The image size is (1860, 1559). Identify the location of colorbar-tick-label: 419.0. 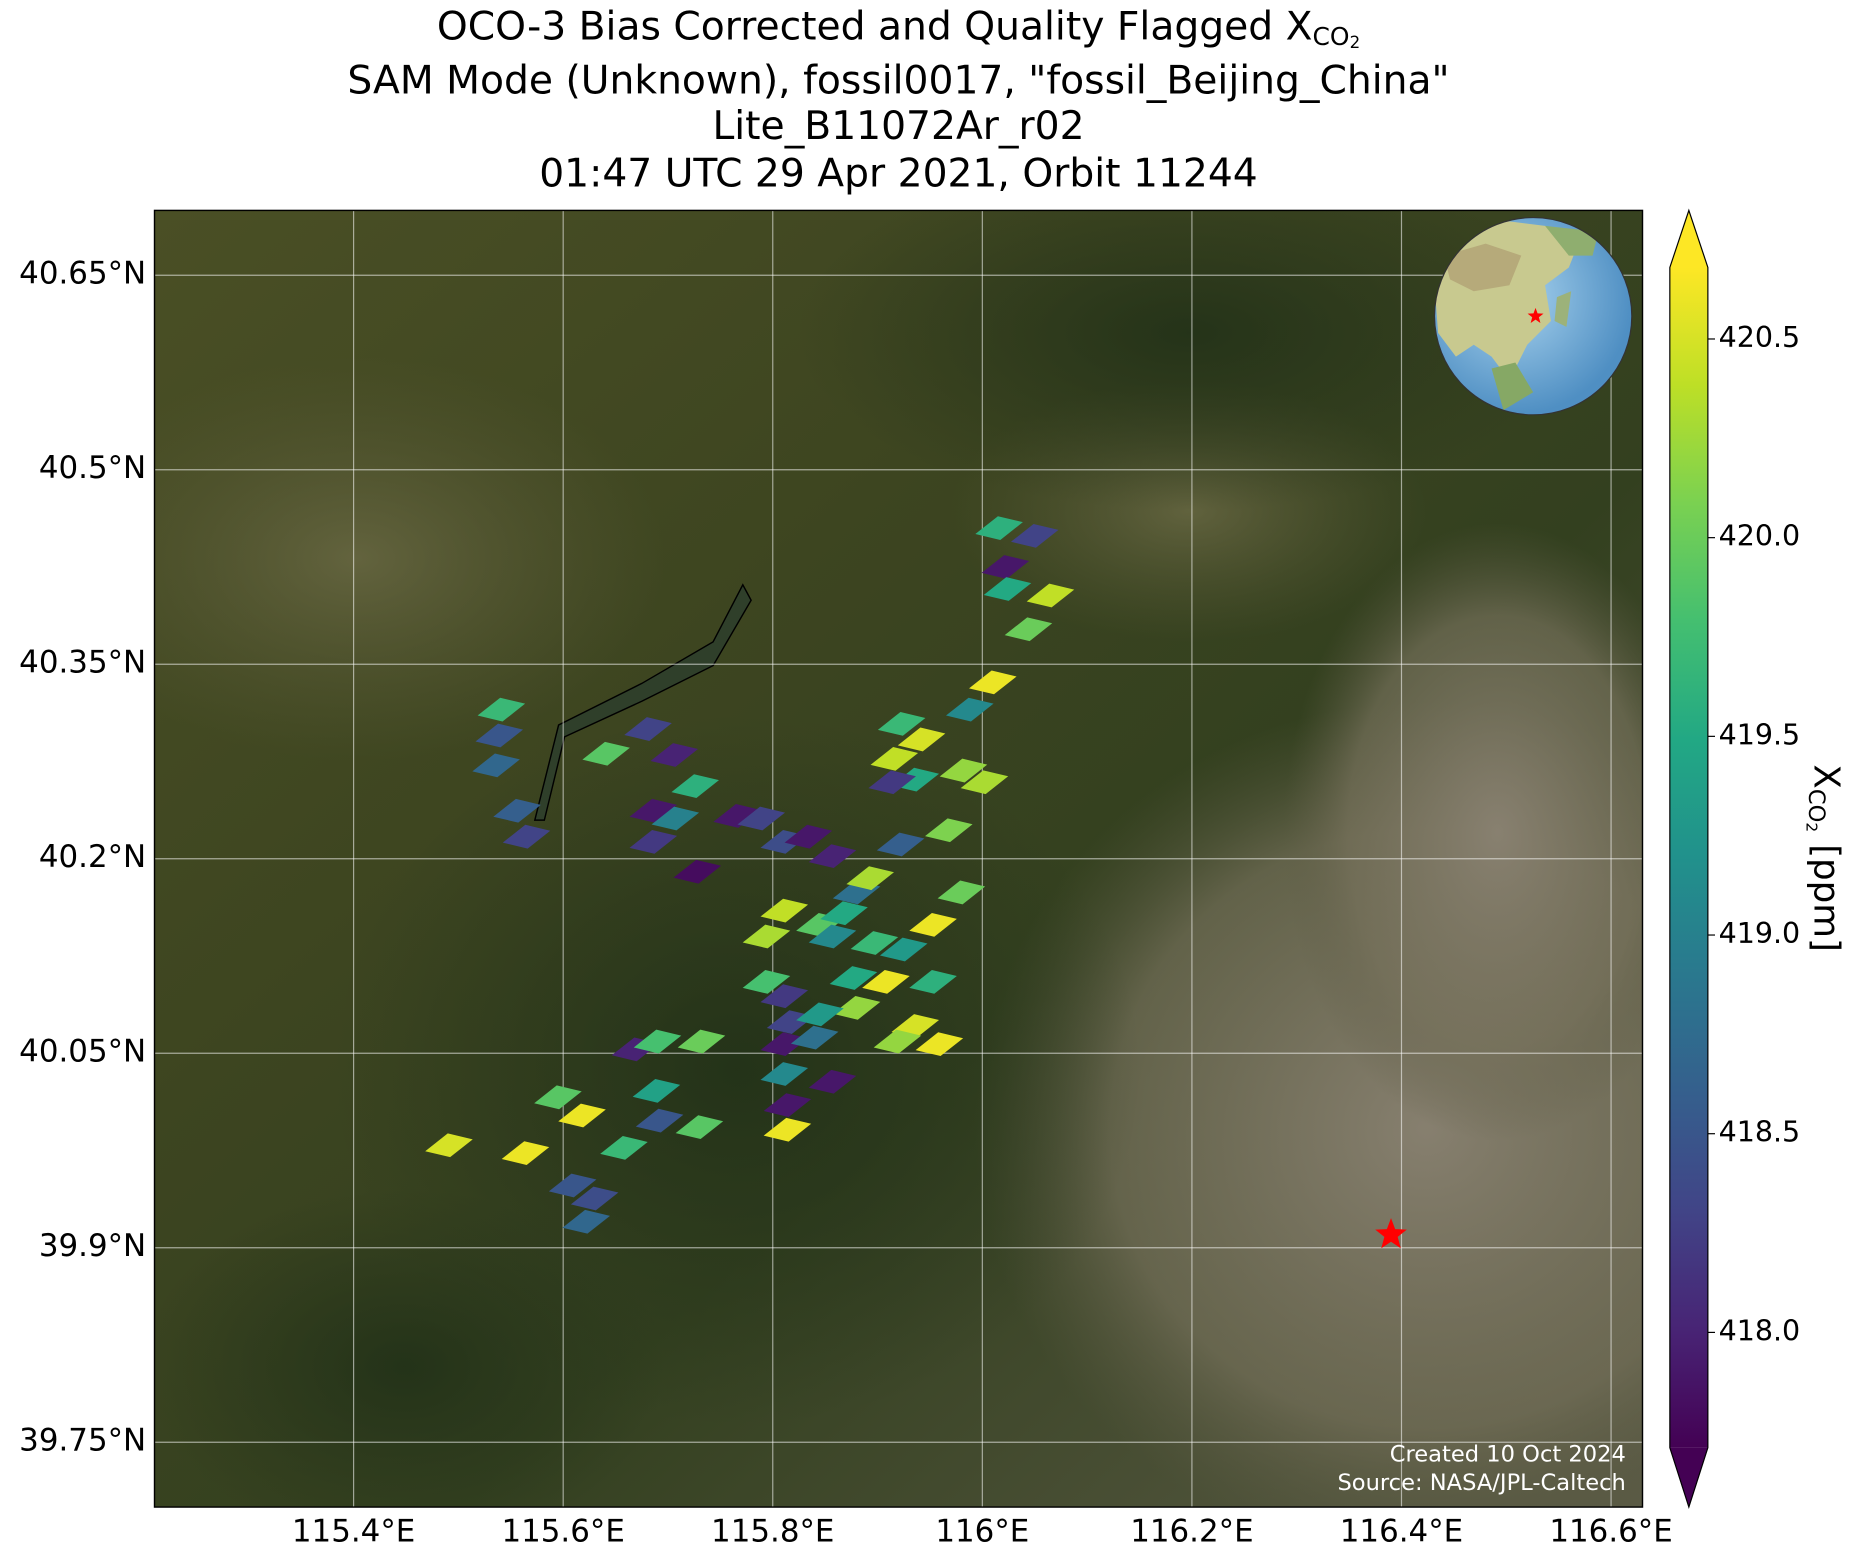
(1760, 933).